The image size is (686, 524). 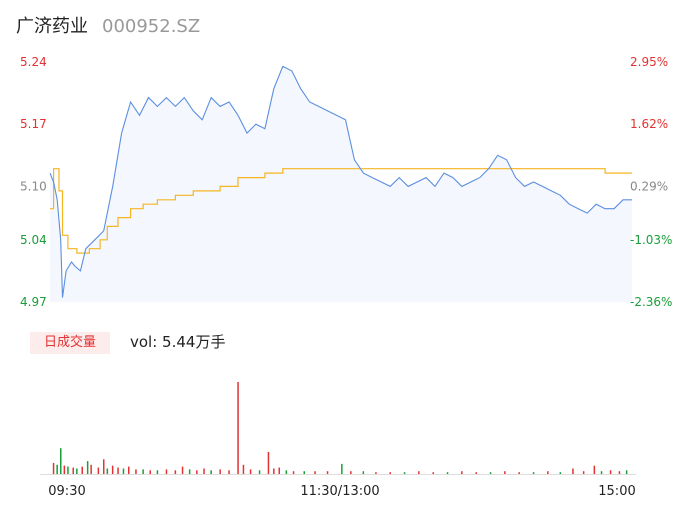 I want to click on stock-code: 000952.SZ, so click(x=151, y=26).